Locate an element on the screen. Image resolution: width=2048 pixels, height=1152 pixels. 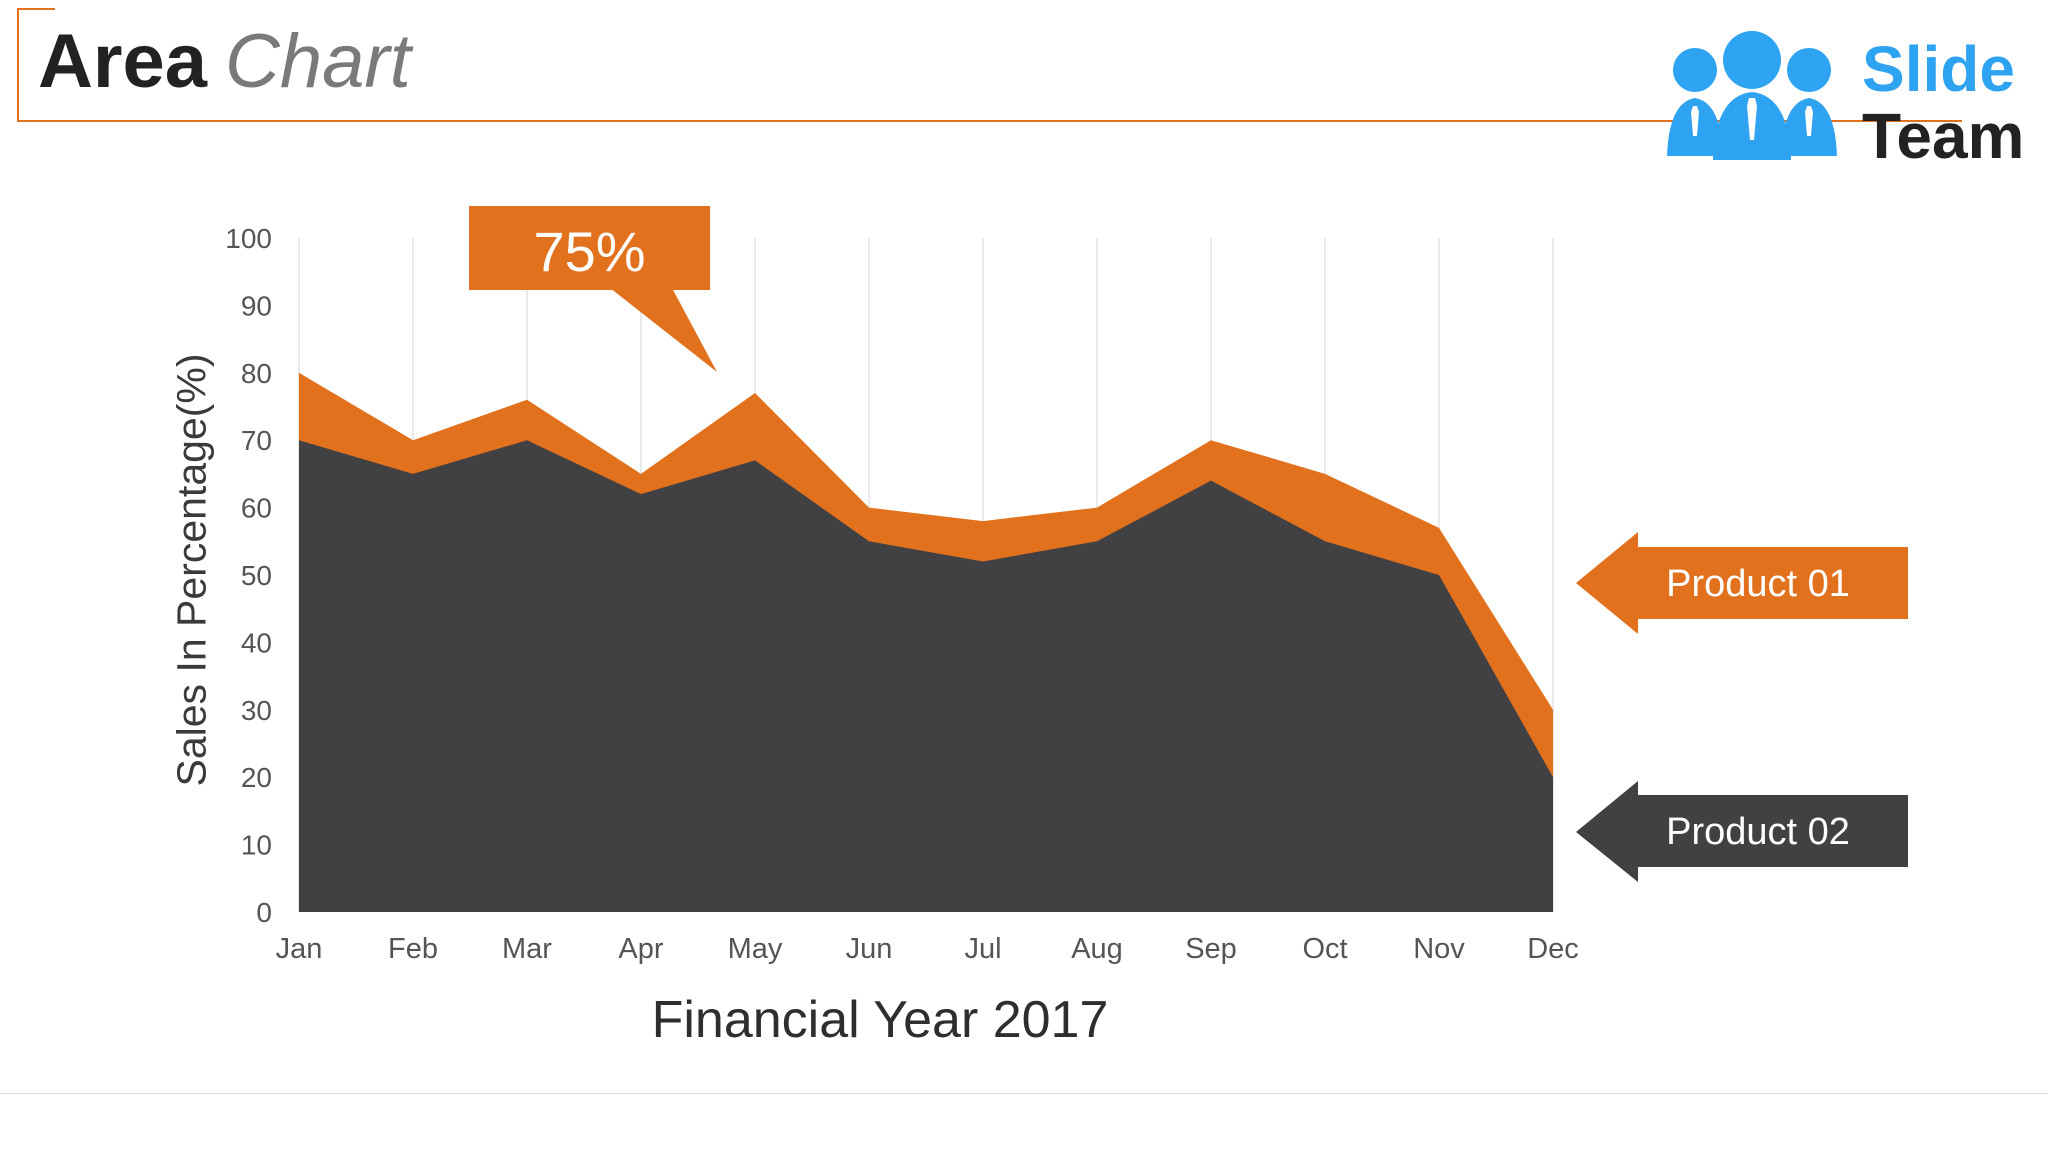
team-people-icon is located at coordinates (1752, 95).